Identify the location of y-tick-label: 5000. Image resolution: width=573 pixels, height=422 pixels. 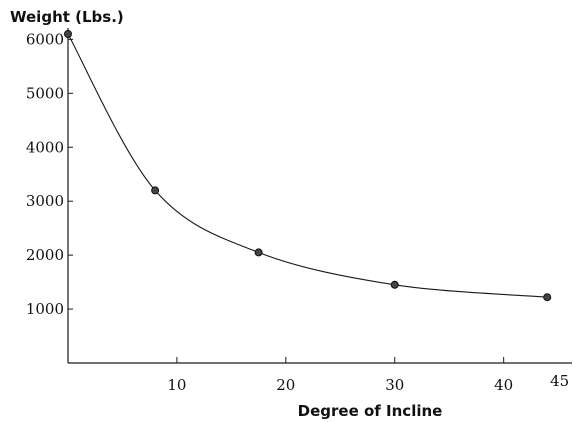
(45, 93).